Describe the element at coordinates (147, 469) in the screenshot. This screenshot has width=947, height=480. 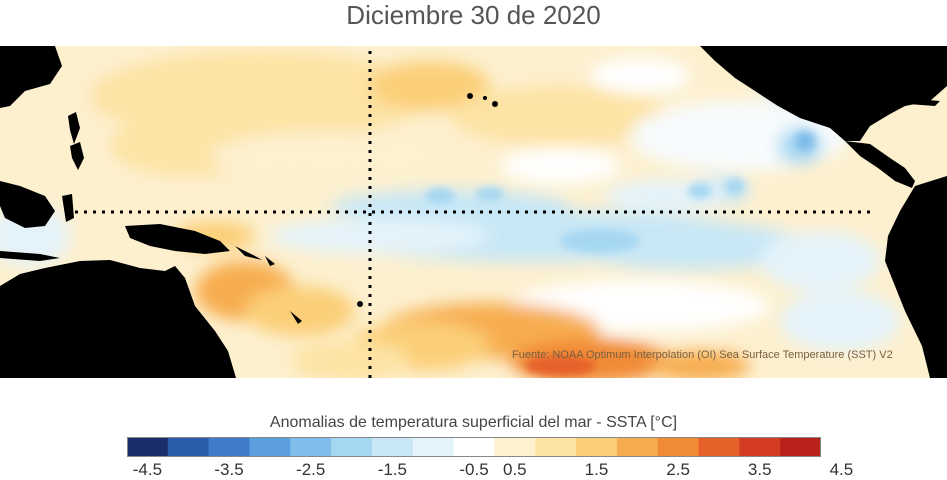
I see `colorbar-tick-label: -4.5` at that location.